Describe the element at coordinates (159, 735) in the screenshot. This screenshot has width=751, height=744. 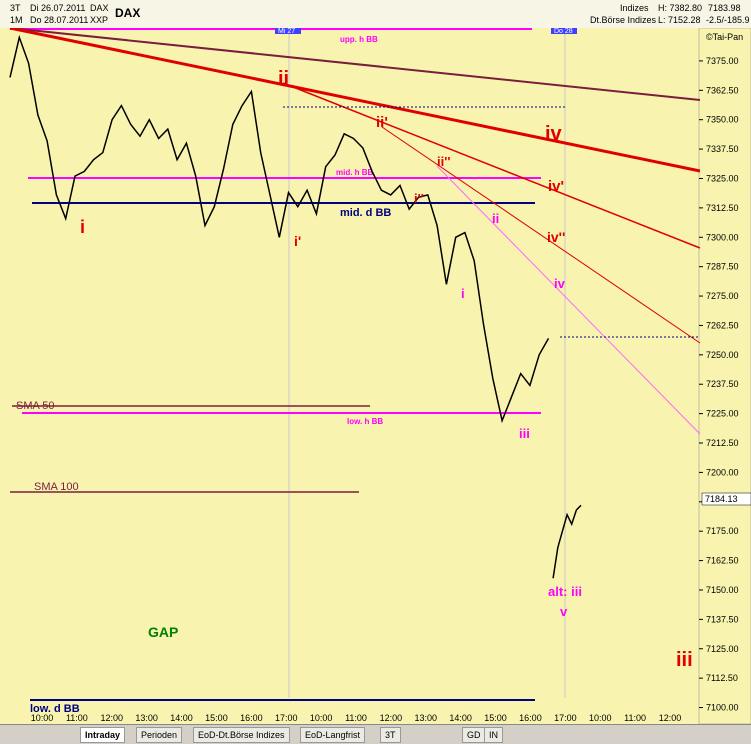
I see `tab-perioden: Perioden` at that location.